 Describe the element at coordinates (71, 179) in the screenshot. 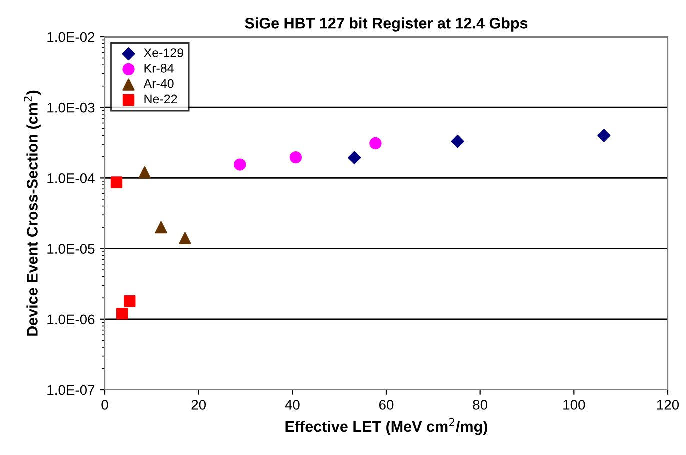

I see `y-tick-label: 1.0E-04` at that location.